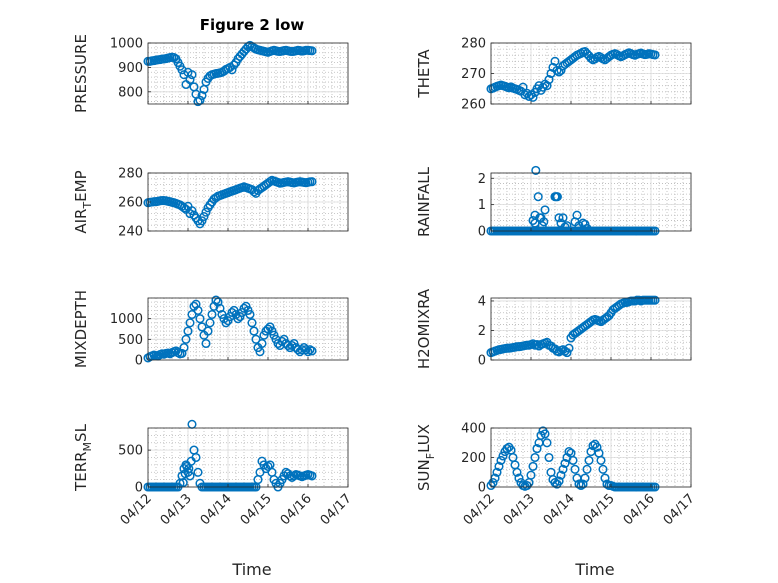 This screenshot has height=583, width=778. Describe the element at coordinates (81, 329) in the screenshot. I see `y-axis-label-mixdepth: MIXDEPTH` at that location.